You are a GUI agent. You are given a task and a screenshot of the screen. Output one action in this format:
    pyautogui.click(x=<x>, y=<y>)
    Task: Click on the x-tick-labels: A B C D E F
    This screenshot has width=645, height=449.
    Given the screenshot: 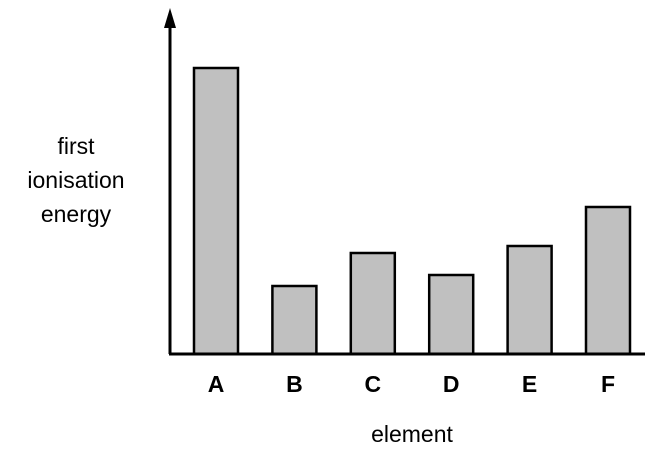 What is the action you would take?
    pyautogui.click(x=411, y=384)
    